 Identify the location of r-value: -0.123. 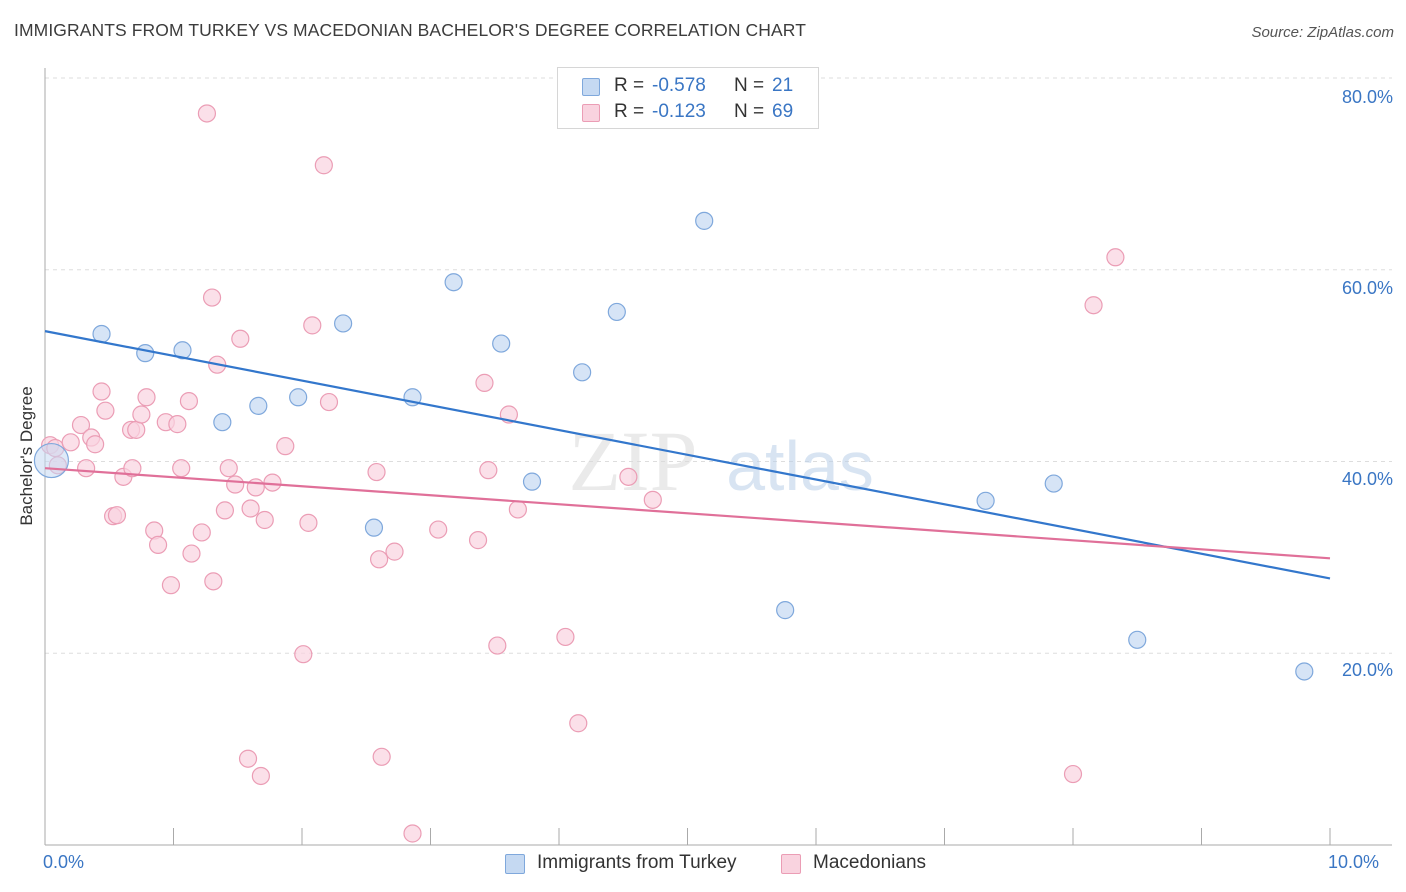
(679, 111).